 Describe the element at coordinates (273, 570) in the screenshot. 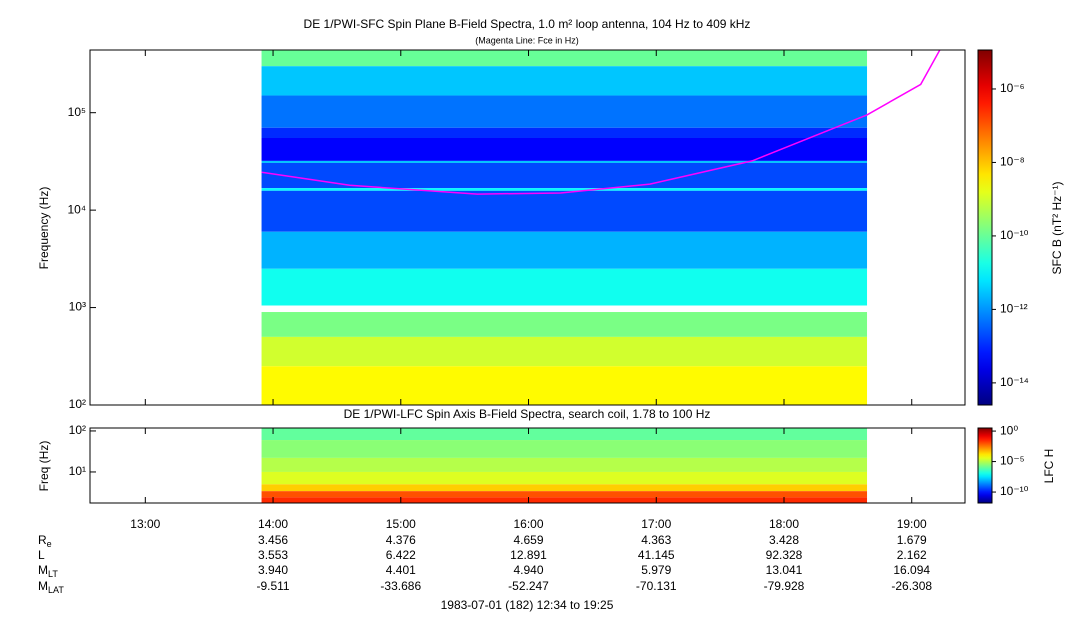

I see `ephemeris-value: 3.940` at that location.